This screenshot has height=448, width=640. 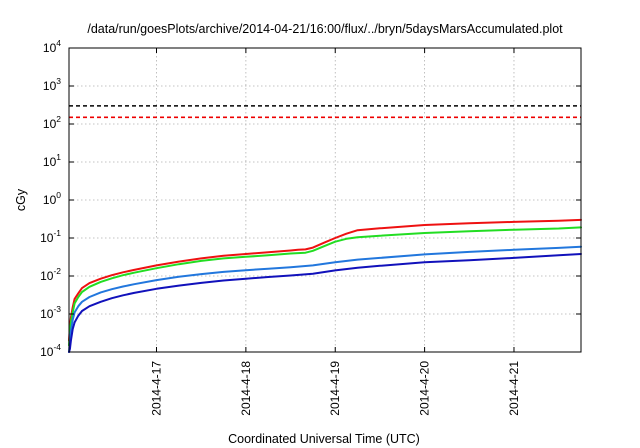 I want to click on x-axis-label: Coordinated Universal Time (UTC), so click(x=324, y=439).